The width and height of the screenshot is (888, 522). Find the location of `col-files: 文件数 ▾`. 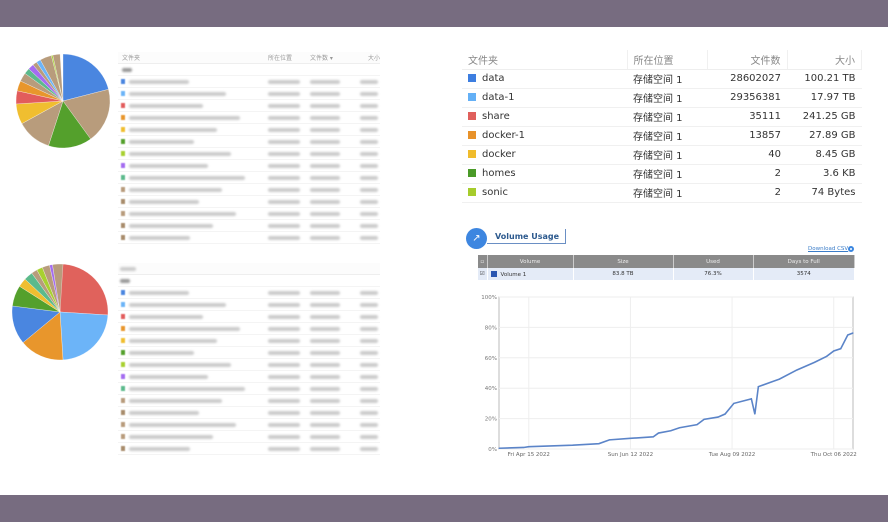

col-files: 文件数 ▾ is located at coordinates (321, 58).